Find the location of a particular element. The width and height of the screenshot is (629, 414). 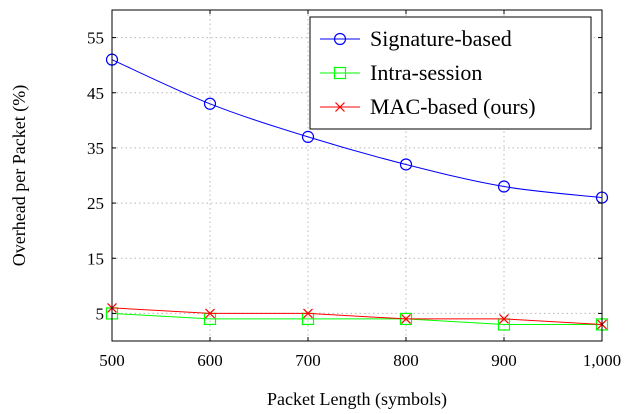

legend-label: MAC-based (ours) is located at coordinates (453, 106).